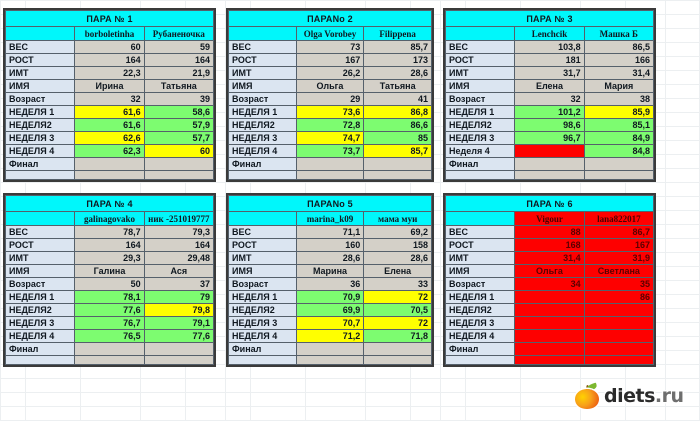 Image resolution: width=700 pixels, height=421 pixels. I want to click on table-users-row: Lenchcik Машка Б, so click(549, 33).